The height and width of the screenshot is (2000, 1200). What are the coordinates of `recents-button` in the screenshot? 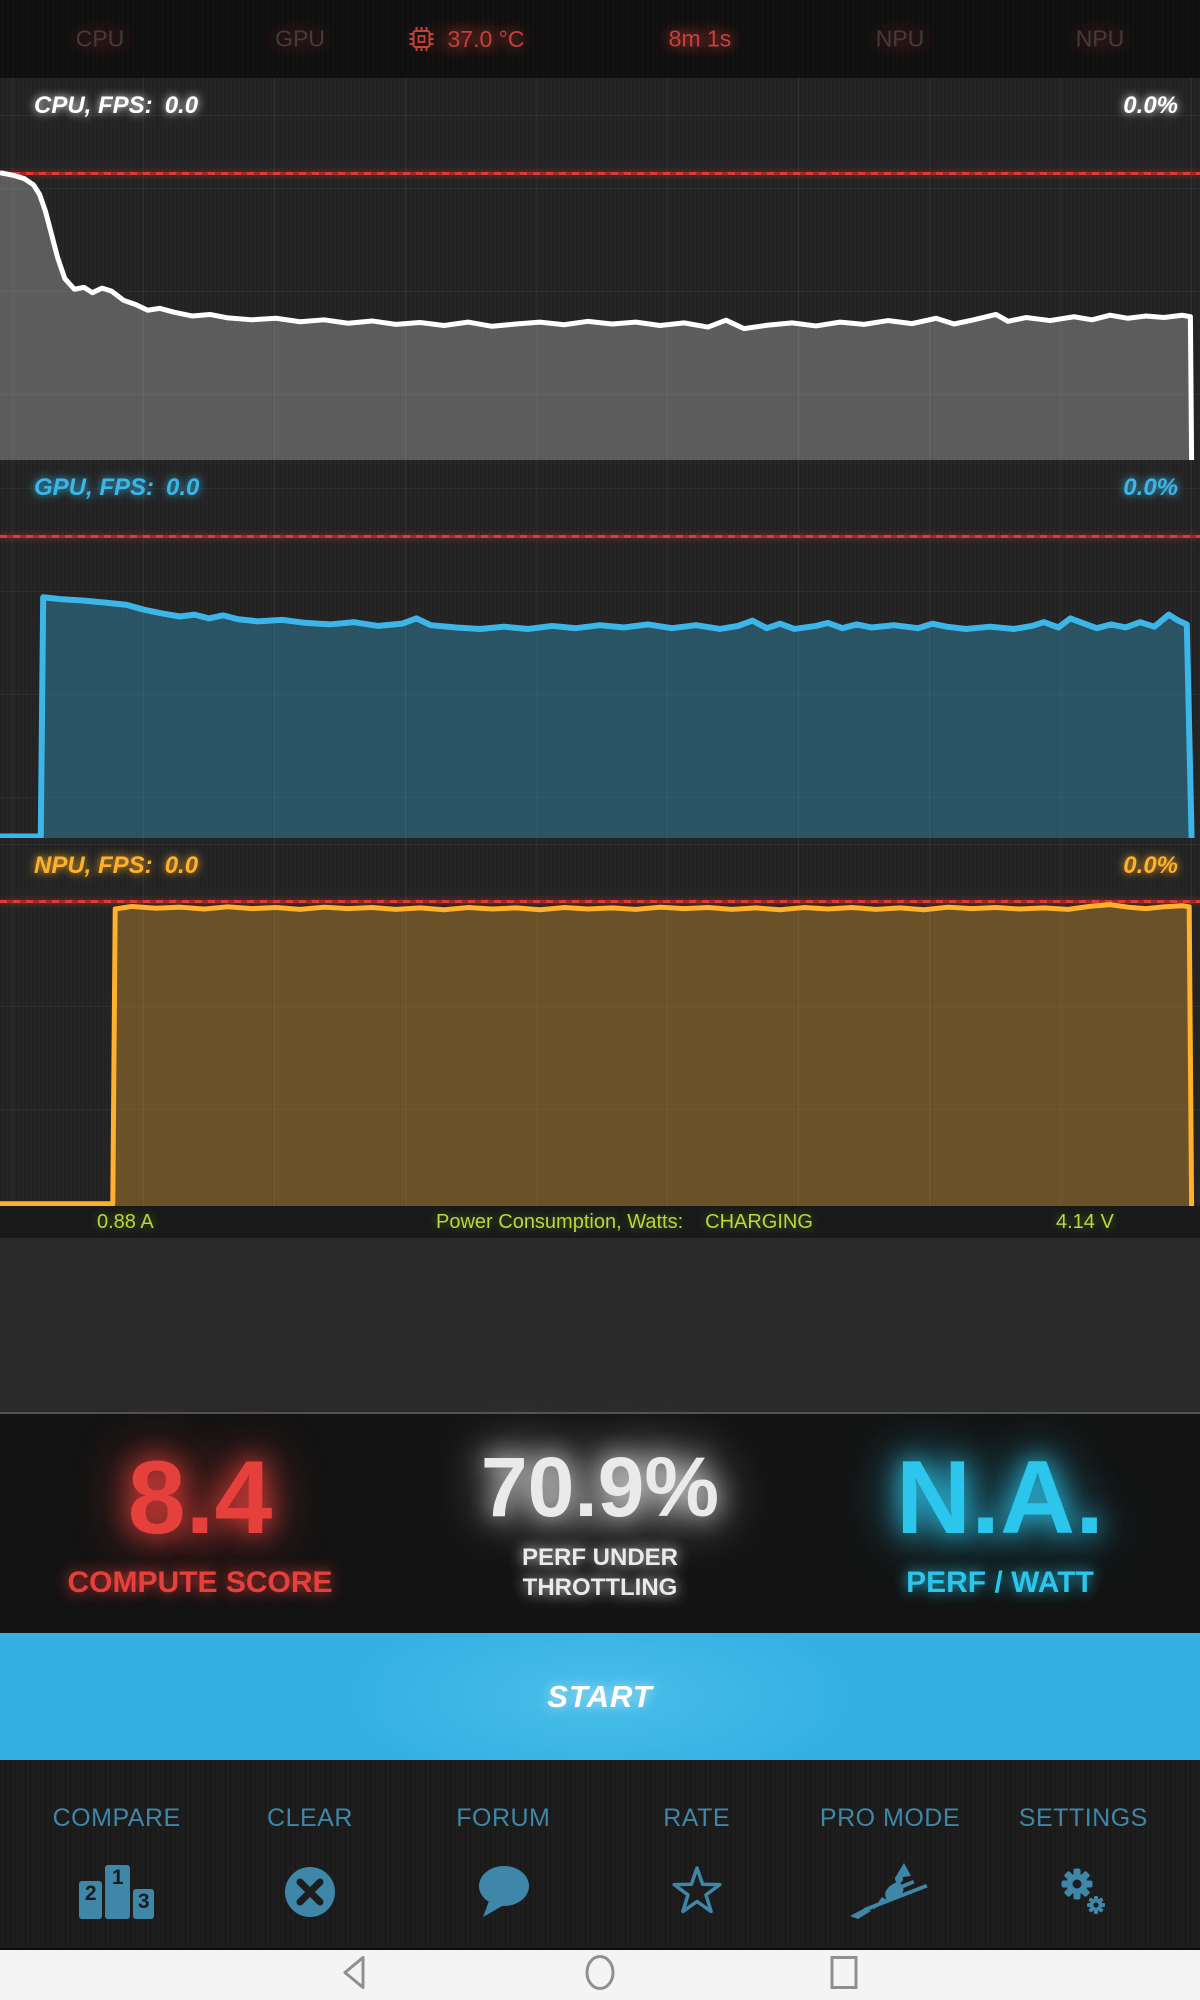 It's located at (844, 1975).